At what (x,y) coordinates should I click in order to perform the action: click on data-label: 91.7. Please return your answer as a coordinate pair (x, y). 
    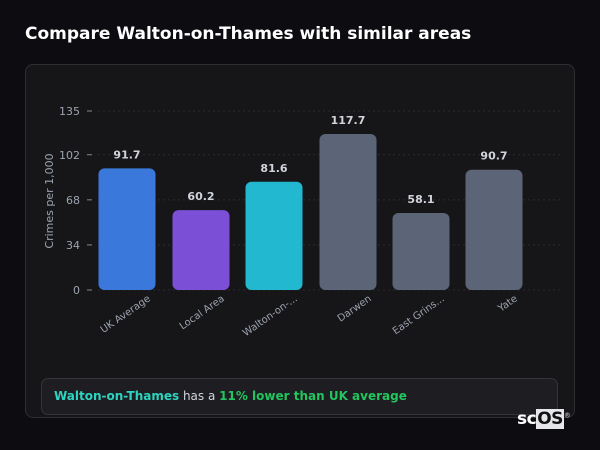
    Looking at the image, I should click on (126, 154).